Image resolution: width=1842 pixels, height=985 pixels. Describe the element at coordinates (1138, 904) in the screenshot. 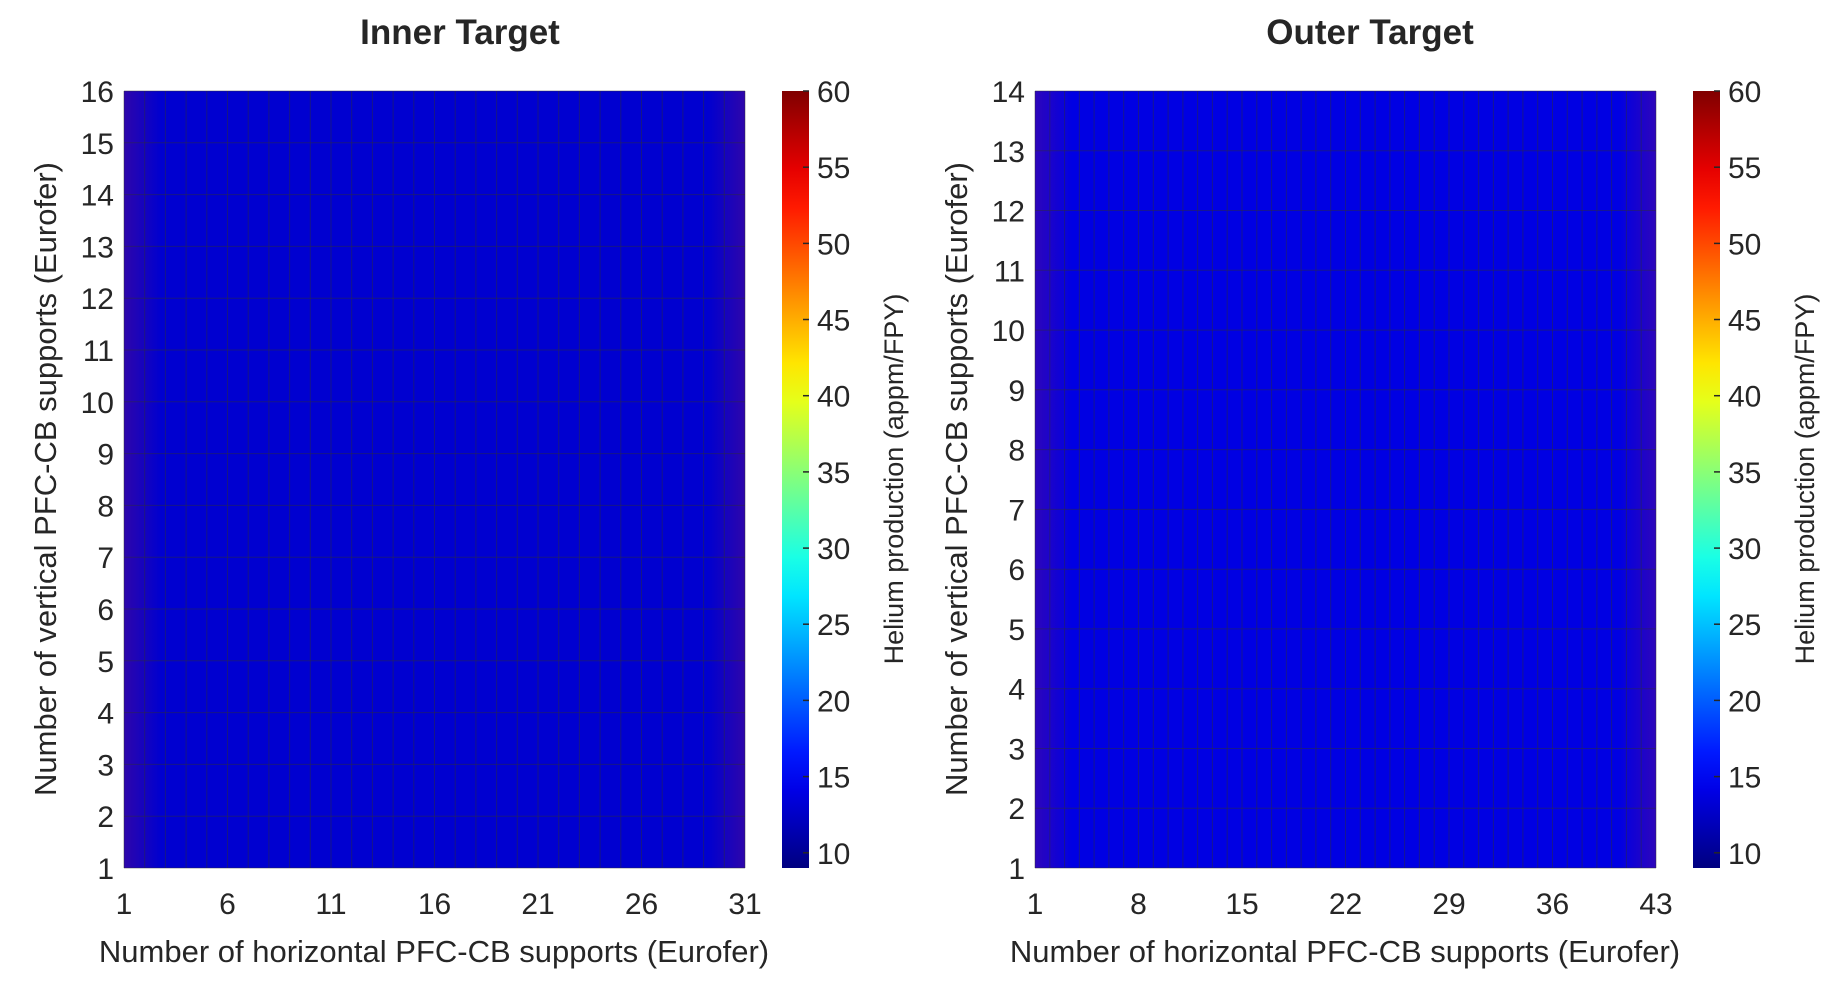

I see `x-tick-label: 8` at that location.